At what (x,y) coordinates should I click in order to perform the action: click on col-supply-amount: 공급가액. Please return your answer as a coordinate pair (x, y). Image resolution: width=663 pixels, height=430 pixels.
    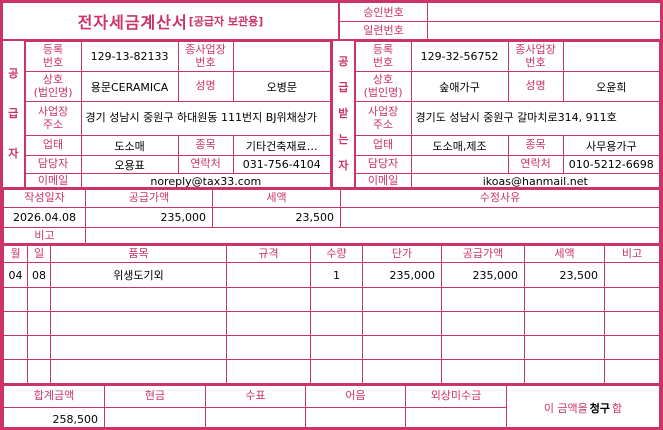
    Looking at the image, I should click on (483, 254).